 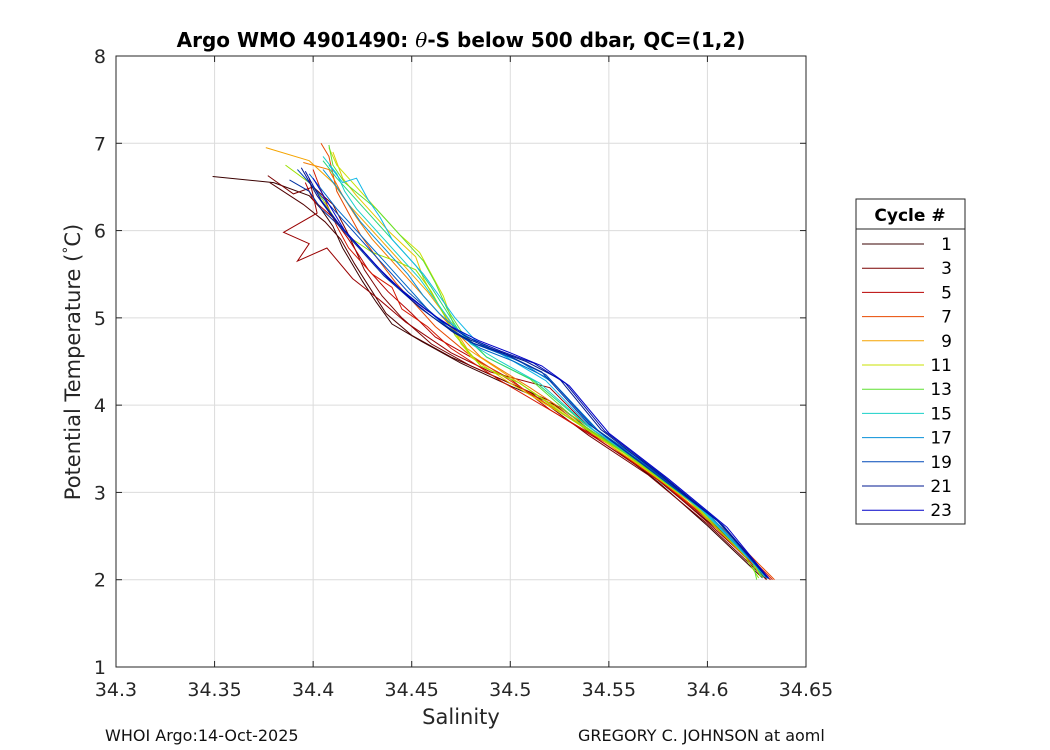 I want to click on y-tick-label: 7, so click(x=100, y=144).